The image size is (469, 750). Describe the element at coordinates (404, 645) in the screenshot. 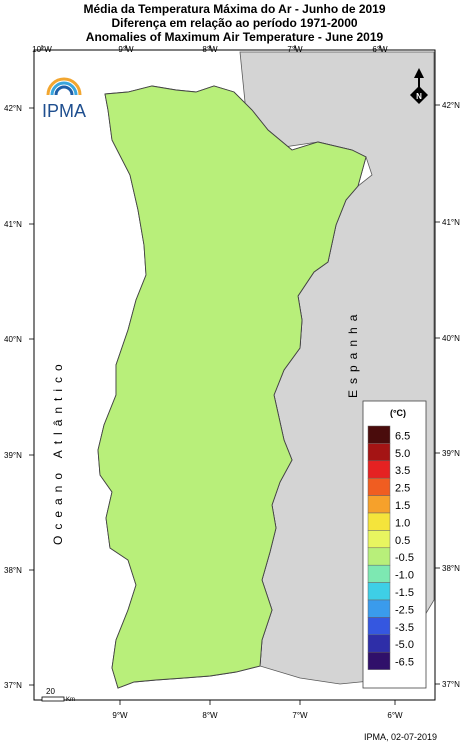

I see `legend-label: -5.0` at that location.